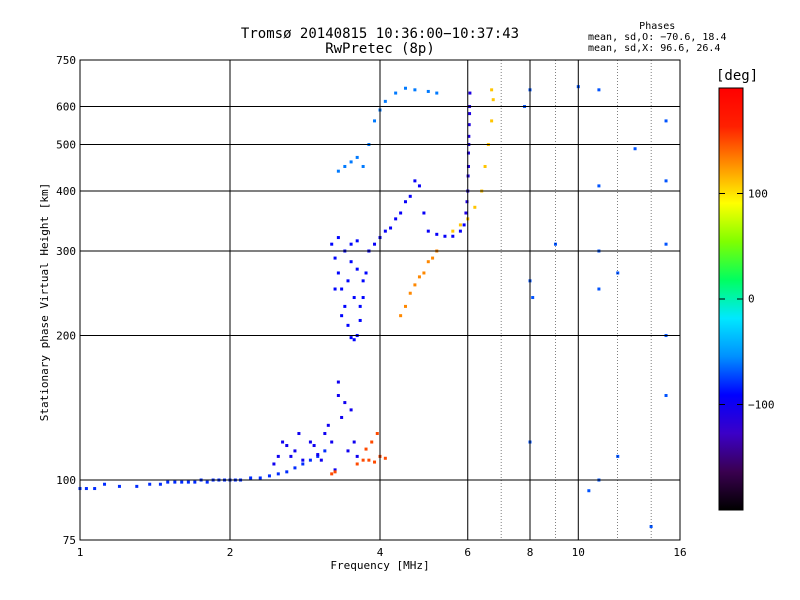 Image resolution: width=800 pixels, height=600 pixels. What do you see at coordinates (66, 300) in the screenshot?
I see `y-axis-ticks: 75 100 200 300 400 500 600 750` at bounding box center [66, 300].